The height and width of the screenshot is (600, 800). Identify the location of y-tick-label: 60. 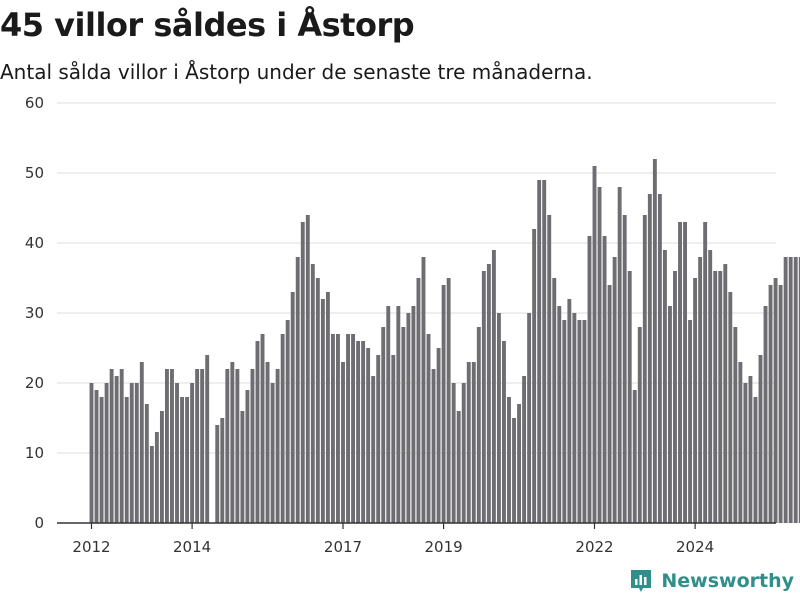
(34, 103).